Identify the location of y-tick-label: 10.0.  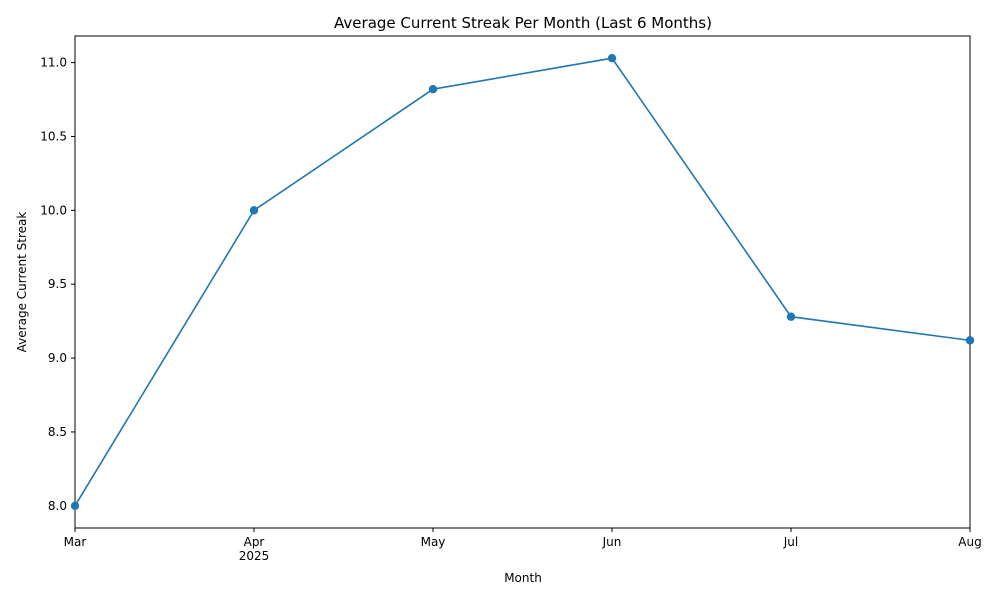
(53, 210).